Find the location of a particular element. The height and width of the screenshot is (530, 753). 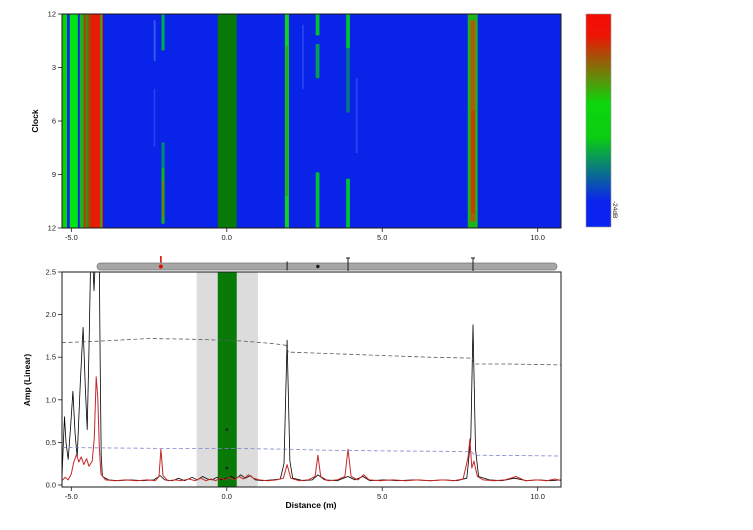

colorbar-gradient is located at coordinates (598, 120).